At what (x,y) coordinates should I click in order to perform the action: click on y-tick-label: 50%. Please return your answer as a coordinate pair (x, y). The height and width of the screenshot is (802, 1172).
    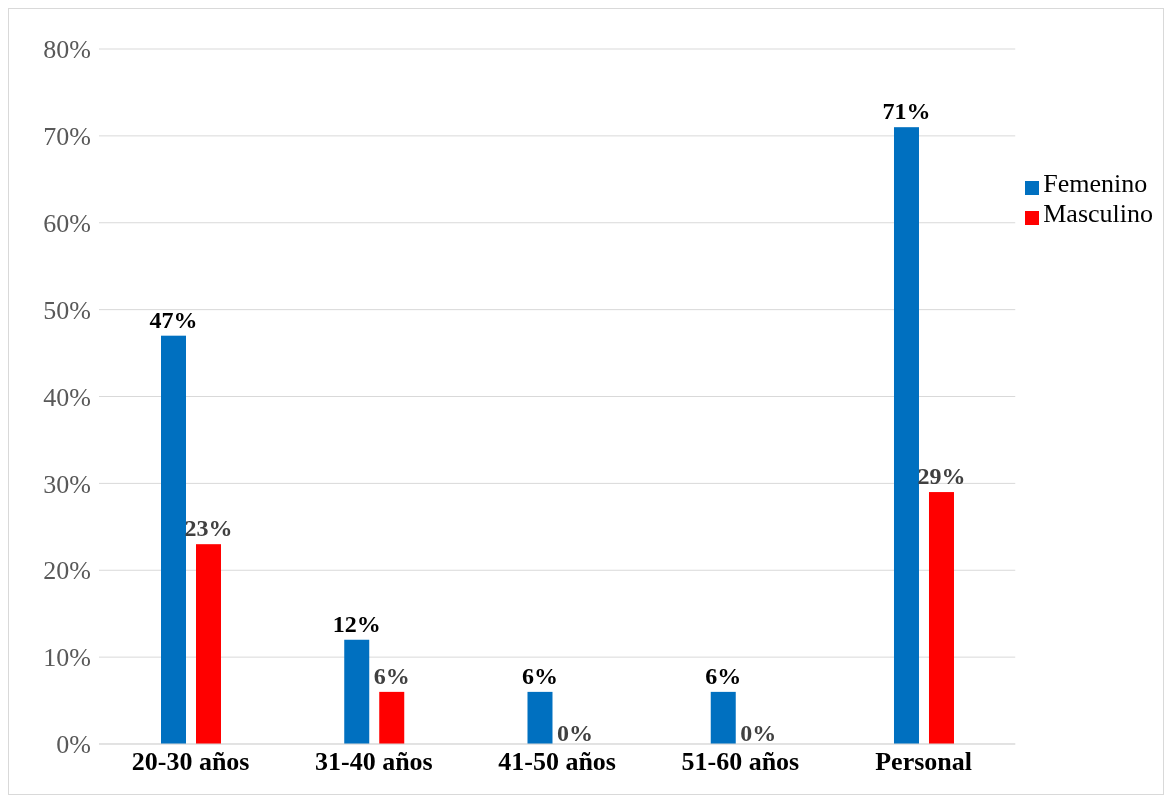
    Looking at the image, I should click on (67, 310).